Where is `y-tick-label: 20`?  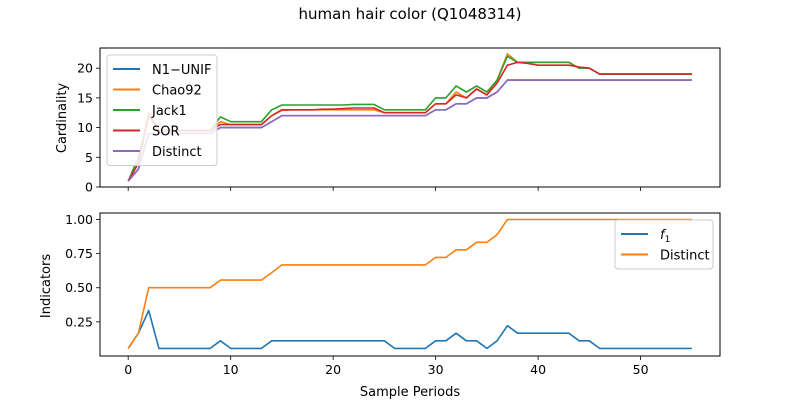 y-tick-label: 20 is located at coordinates (85, 68).